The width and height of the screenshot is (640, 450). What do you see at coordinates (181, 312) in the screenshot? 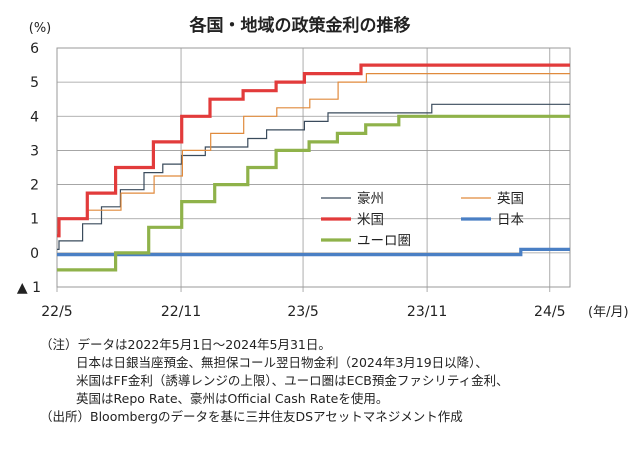
I see `x-tick-label: 22/11` at bounding box center [181, 312].